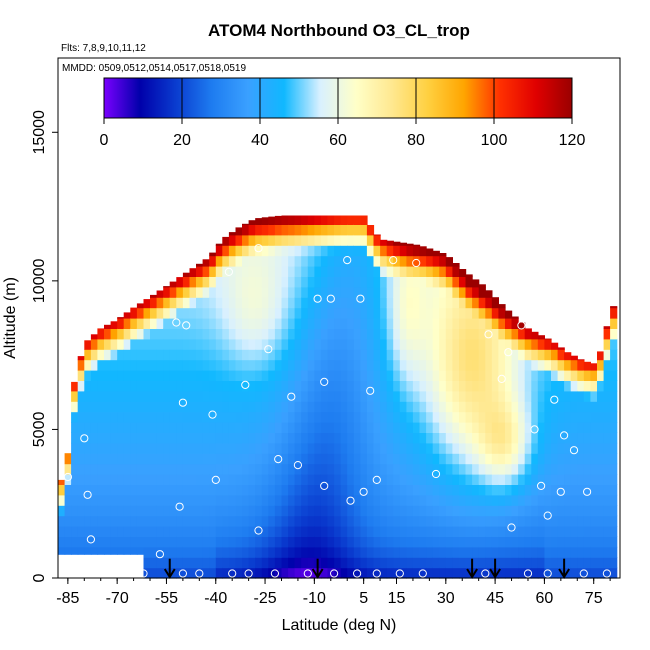  I want to click on flight-arrow-head, so click(317, 573).